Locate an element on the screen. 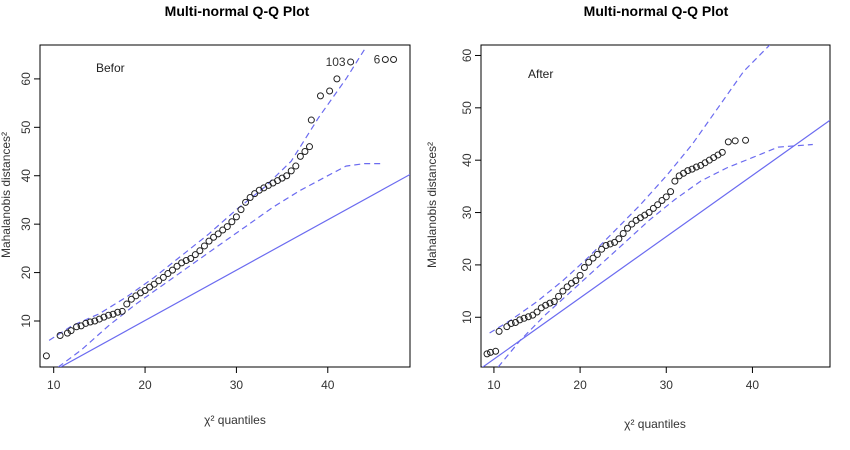 The height and width of the screenshot is (450, 850). chart-title: Multi-normal Q-Q Plot is located at coordinates (656, 11).